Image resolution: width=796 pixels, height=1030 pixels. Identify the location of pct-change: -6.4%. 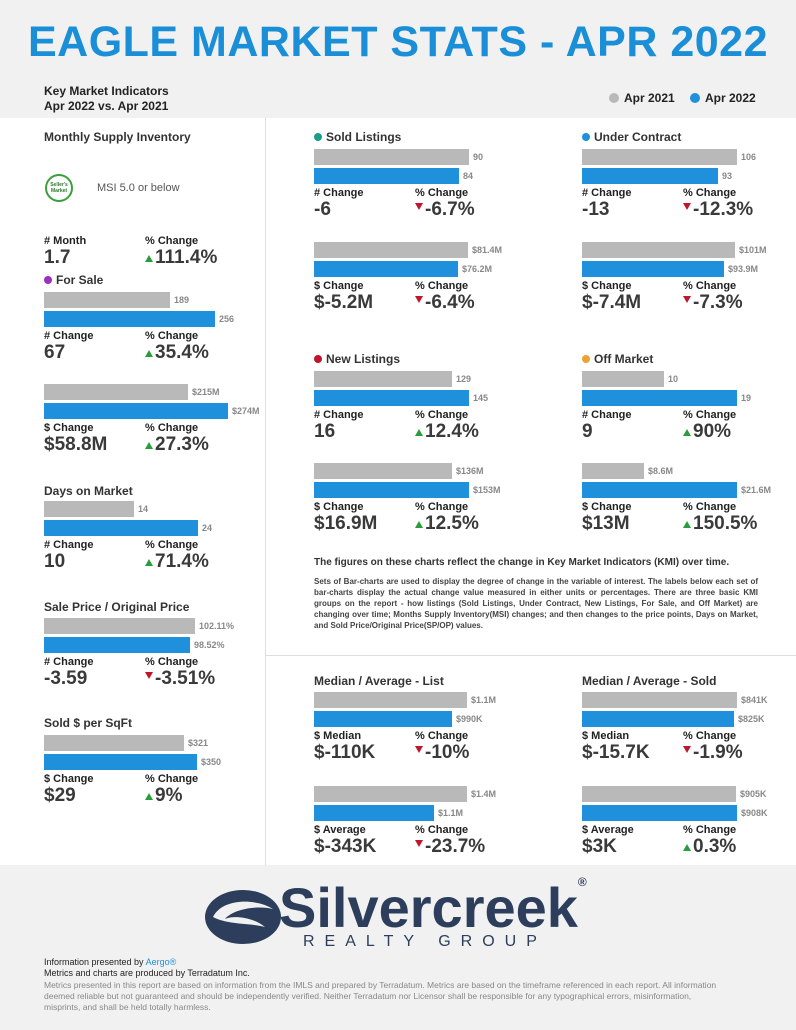
(445, 303).